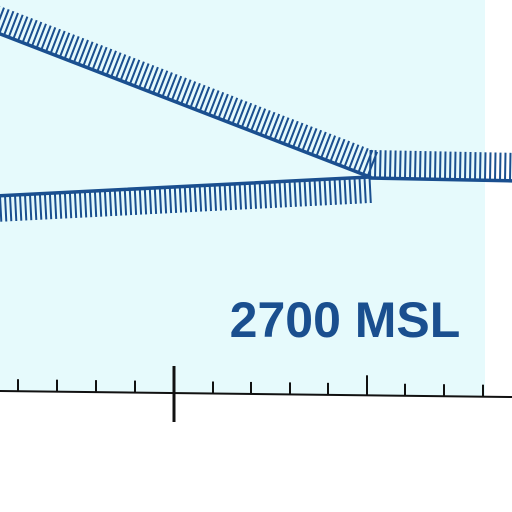 The image size is (512, 512). What do you see at coordinates (440, 179) in the screenshot?
I see `right-boundary-line` at bounding box center [440, 179].